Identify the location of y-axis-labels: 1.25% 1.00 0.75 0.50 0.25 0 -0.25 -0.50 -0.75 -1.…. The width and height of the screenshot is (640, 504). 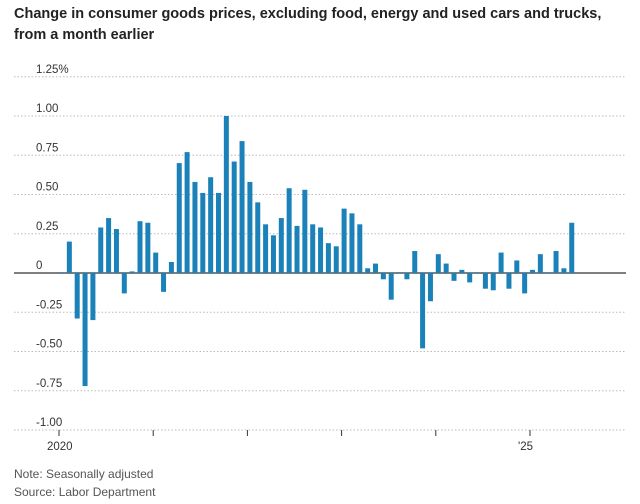
(52, 246).